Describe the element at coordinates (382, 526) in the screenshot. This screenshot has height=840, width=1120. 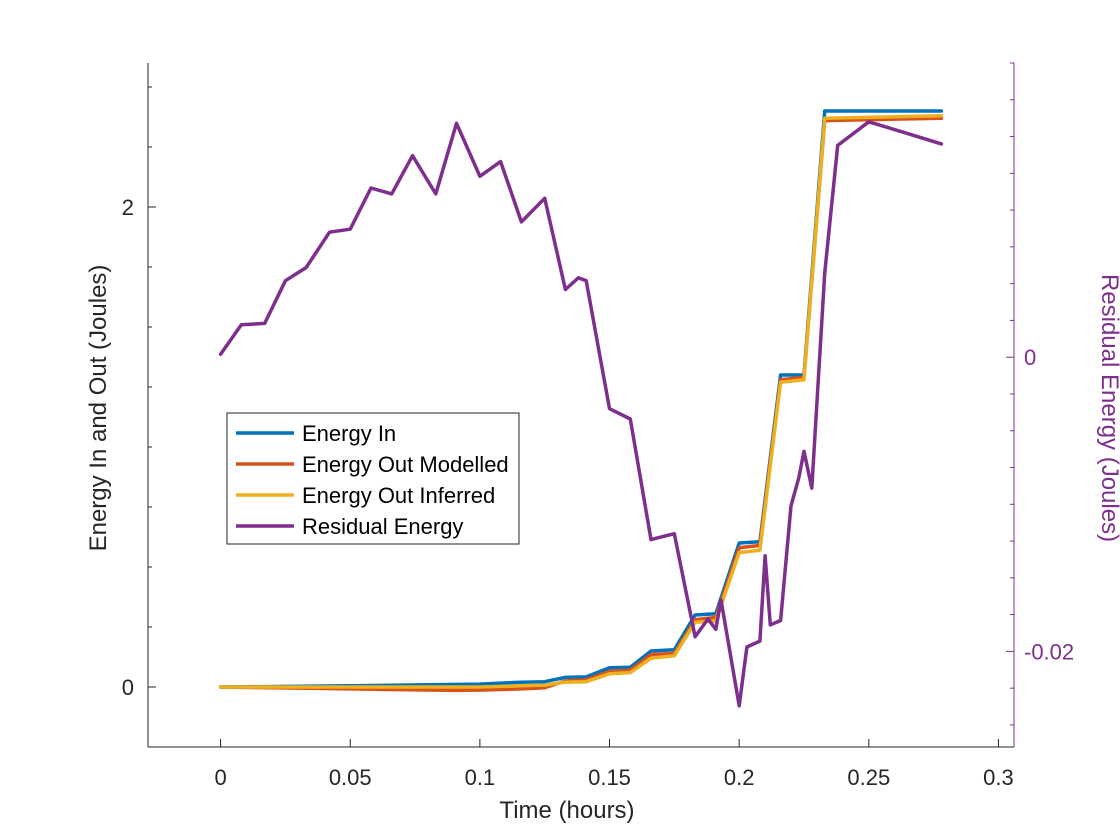
I see `legend-entry: Residual Energy` at that location.